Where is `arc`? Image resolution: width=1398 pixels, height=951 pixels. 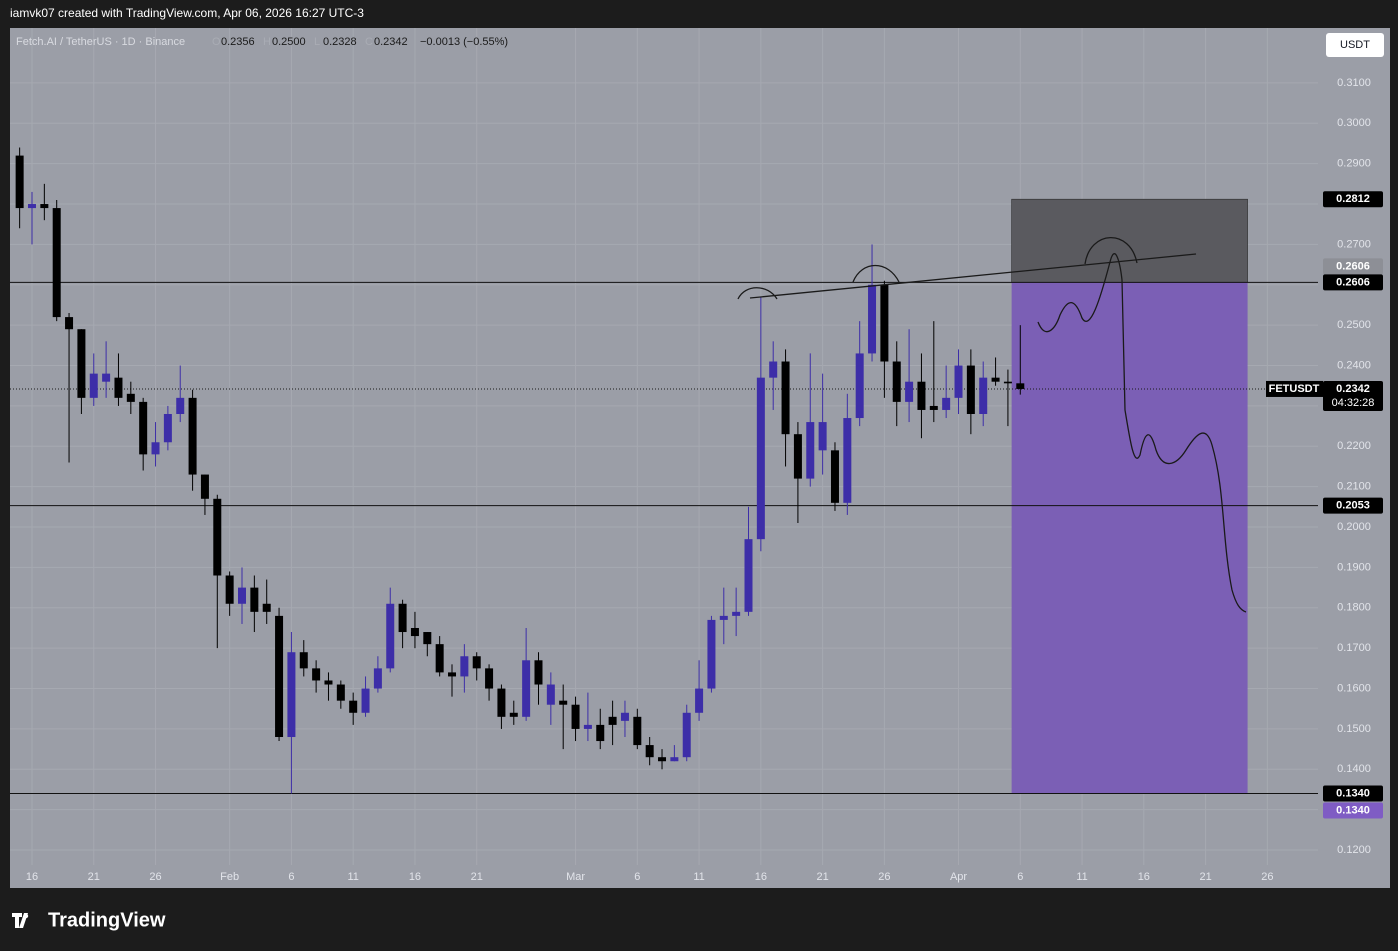
arc is located at coordinates (876, 274).